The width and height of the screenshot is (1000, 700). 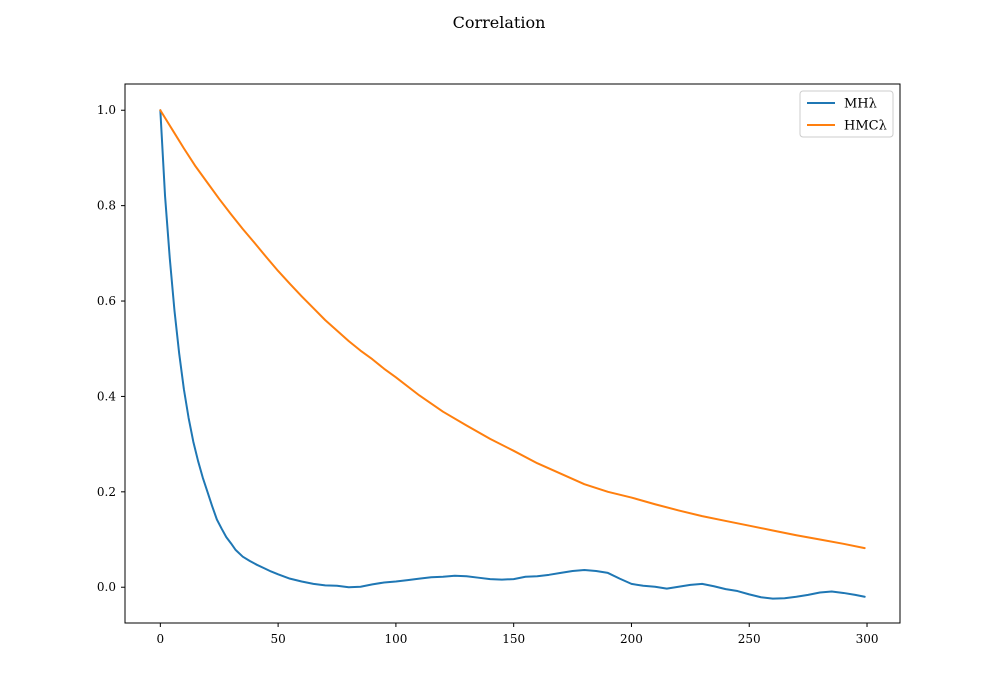 What do you see at coordinates (867, 639) in the screenshot?
I see `x-tick-label: 300` at bounding box center [867, 639].